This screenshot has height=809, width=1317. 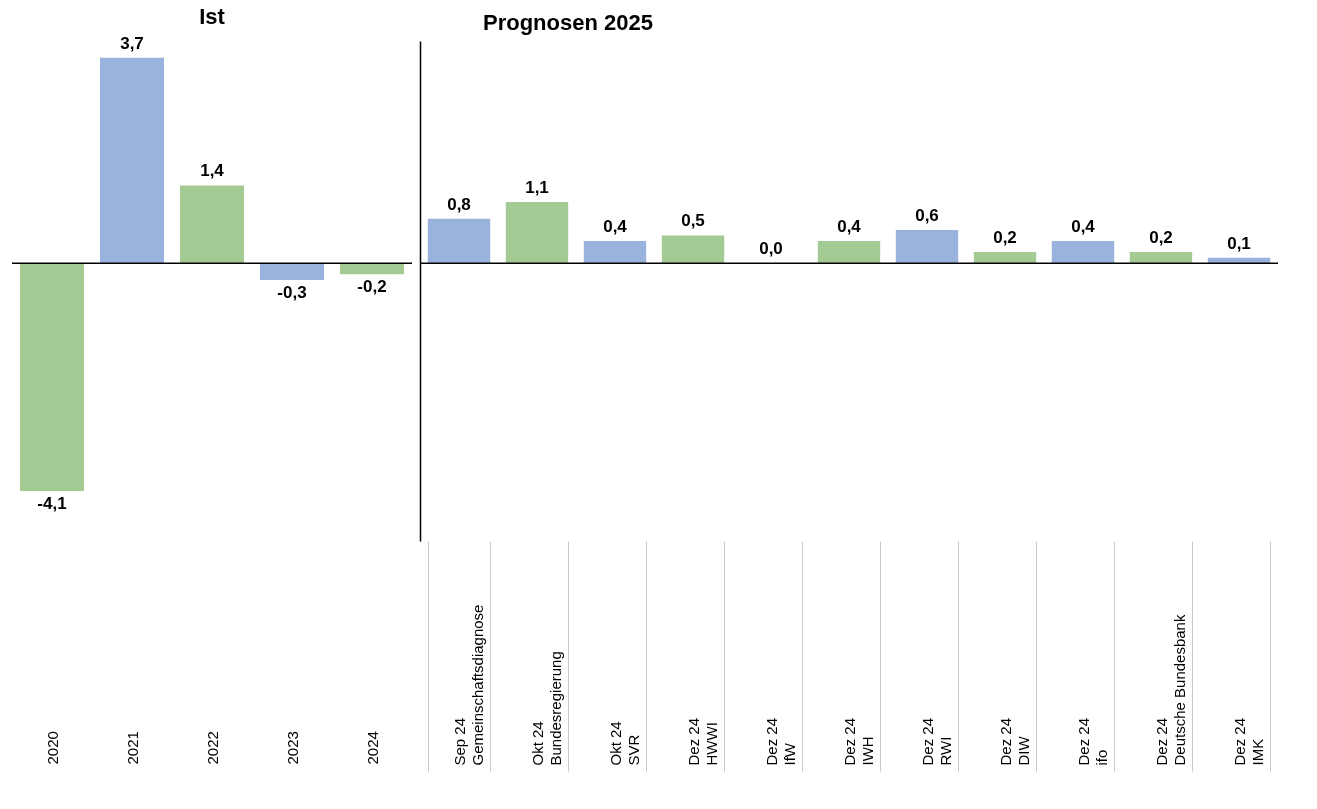 What do you see at coordinates (1248, 741) in the screenshot?
I see `x-tick-label: Dez 24 IMK` at bounding box center [1248, 741].